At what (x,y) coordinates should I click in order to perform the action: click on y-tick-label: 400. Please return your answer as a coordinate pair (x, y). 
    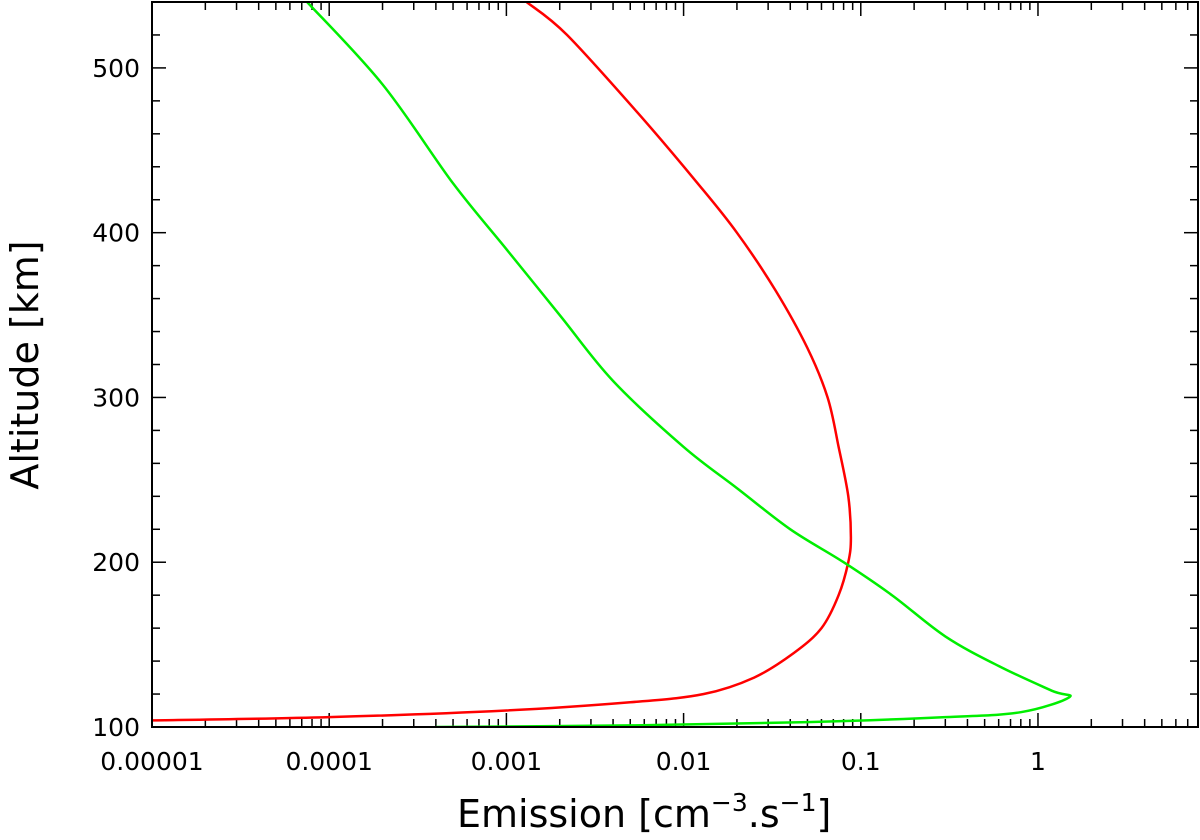
    Looking at the image, I should click on (116, 233).